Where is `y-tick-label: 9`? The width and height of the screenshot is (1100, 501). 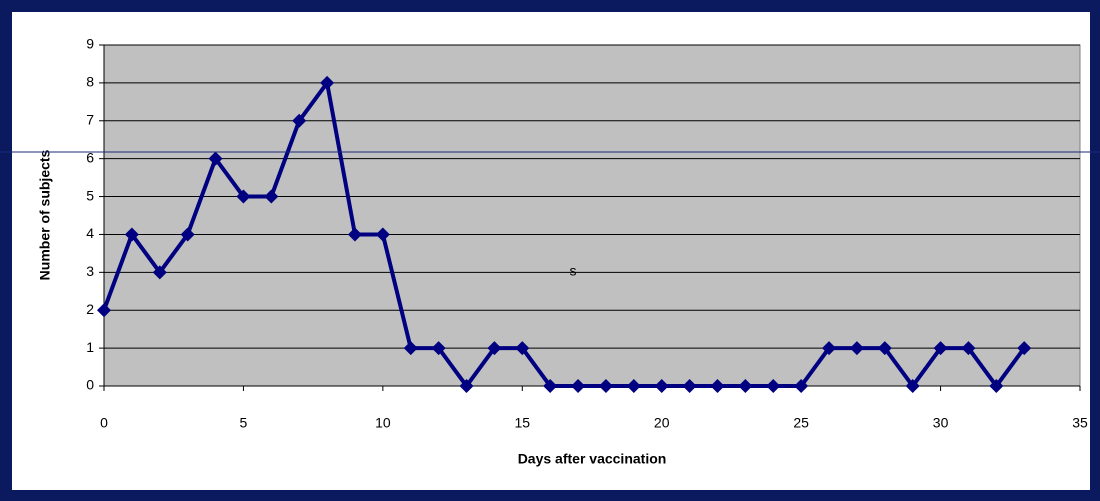 y-tick-label: 9 is located at coordinates (90, 44).